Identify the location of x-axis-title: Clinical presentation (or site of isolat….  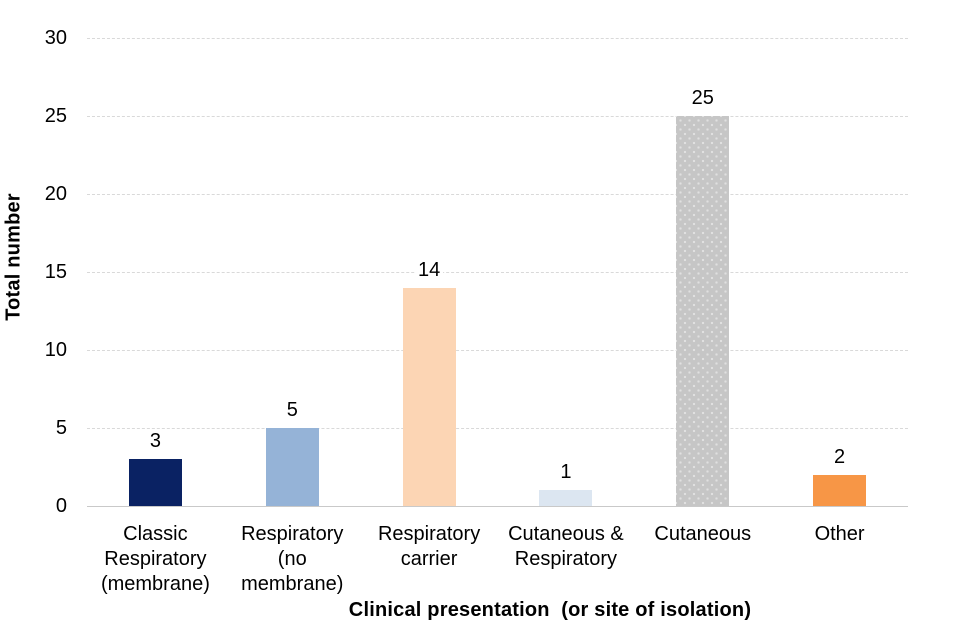
(550, 610).